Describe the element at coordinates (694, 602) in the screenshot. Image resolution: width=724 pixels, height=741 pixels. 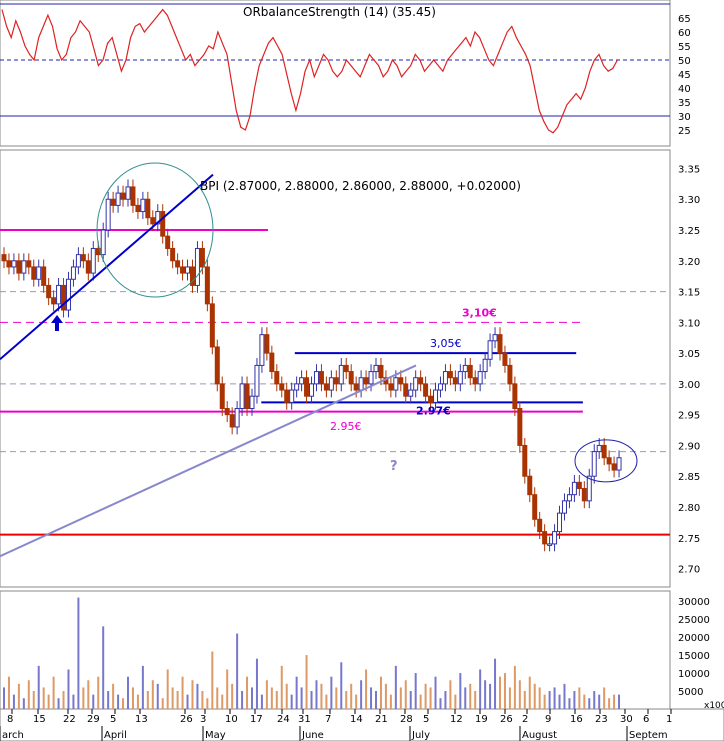
I see `volume-tick-label: 30000` at that location.